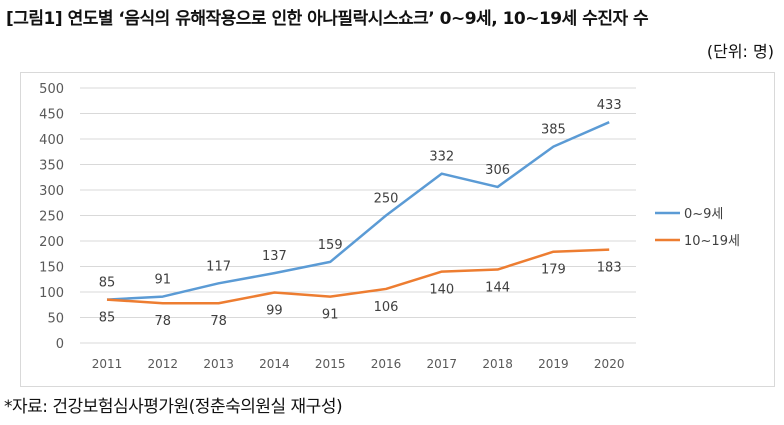 The image size is (784, 425). I want to click on data-label: 306, so click(497, 170).